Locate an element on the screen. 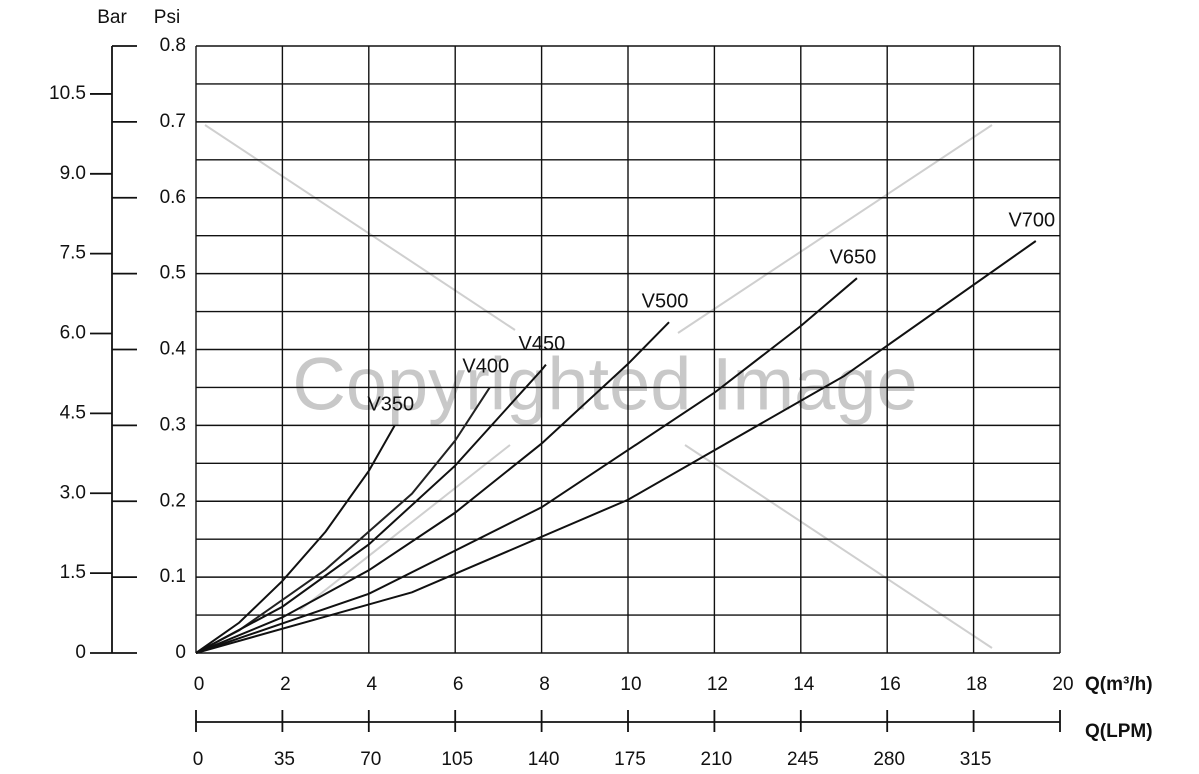  series-label: V350 is located at coordinates (390, 405).